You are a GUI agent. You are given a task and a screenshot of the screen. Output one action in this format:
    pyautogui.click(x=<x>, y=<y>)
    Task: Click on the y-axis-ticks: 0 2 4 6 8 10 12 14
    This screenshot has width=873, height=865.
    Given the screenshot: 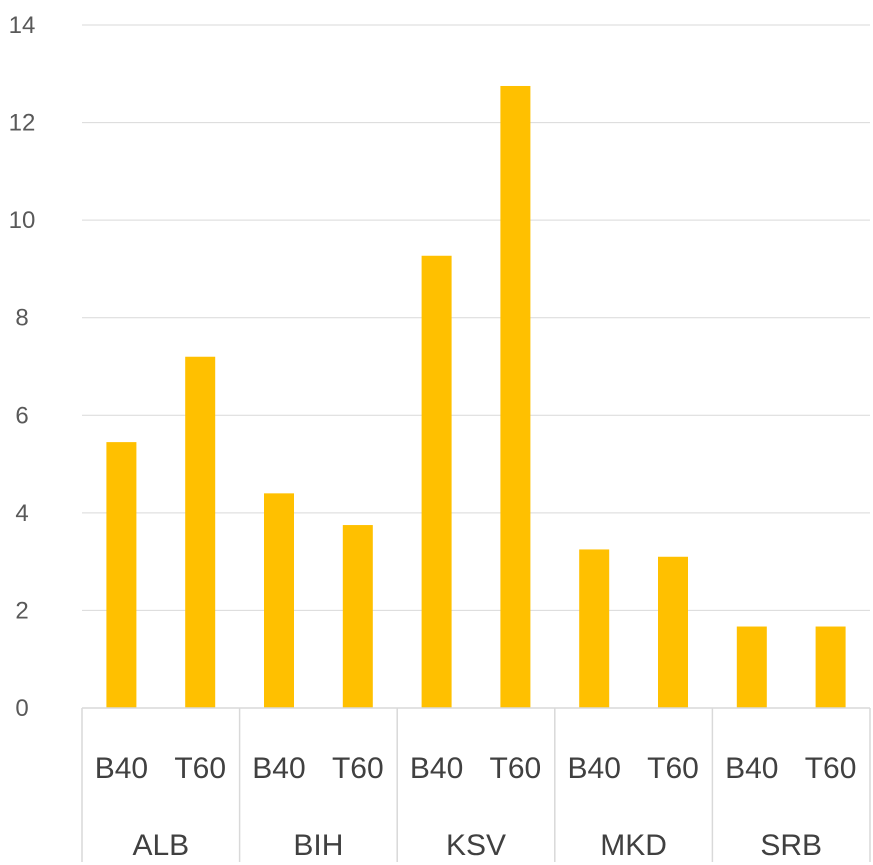 What is the action you would take?
    pyautogui.click(x=22, y=367)
    